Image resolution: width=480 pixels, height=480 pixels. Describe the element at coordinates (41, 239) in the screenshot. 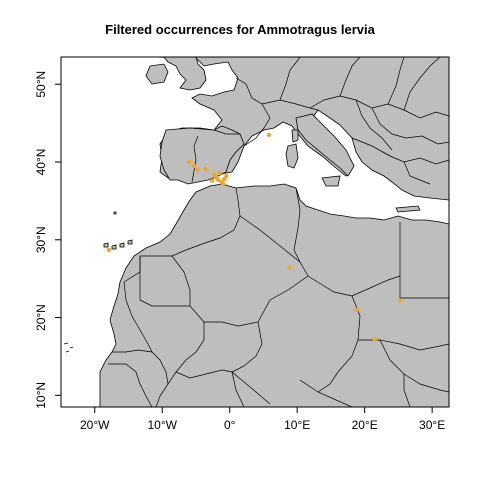

I see `y-tick-label: 30°N` at that location.